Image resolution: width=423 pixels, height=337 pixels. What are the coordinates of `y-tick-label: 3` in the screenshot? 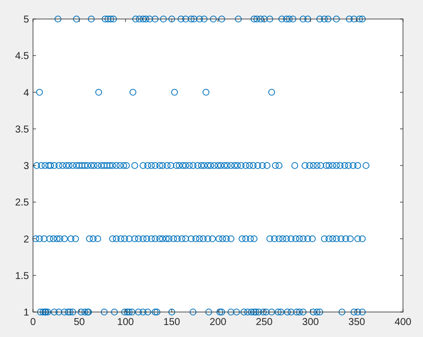 It's located at (26, 166).